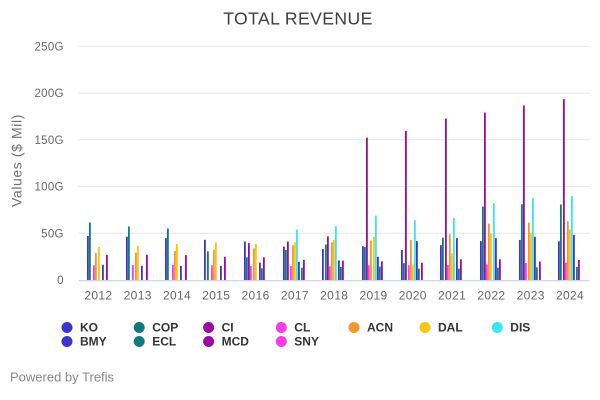  What do you see at coordinates (256, 296) in the screenshot?
I see `svg-text: 2016` at bounding box center [256, 296].